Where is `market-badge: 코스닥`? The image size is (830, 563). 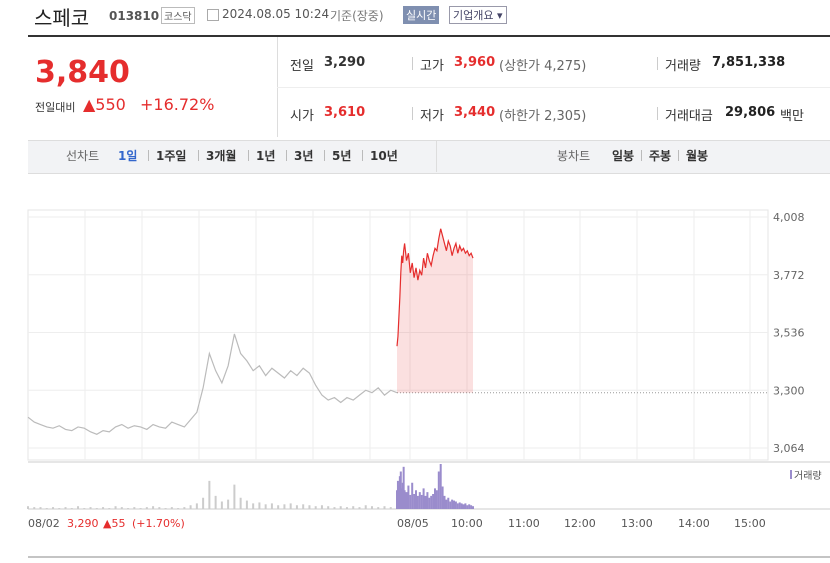
market-badge: 코스닥 is located at coordinates (178, 15).